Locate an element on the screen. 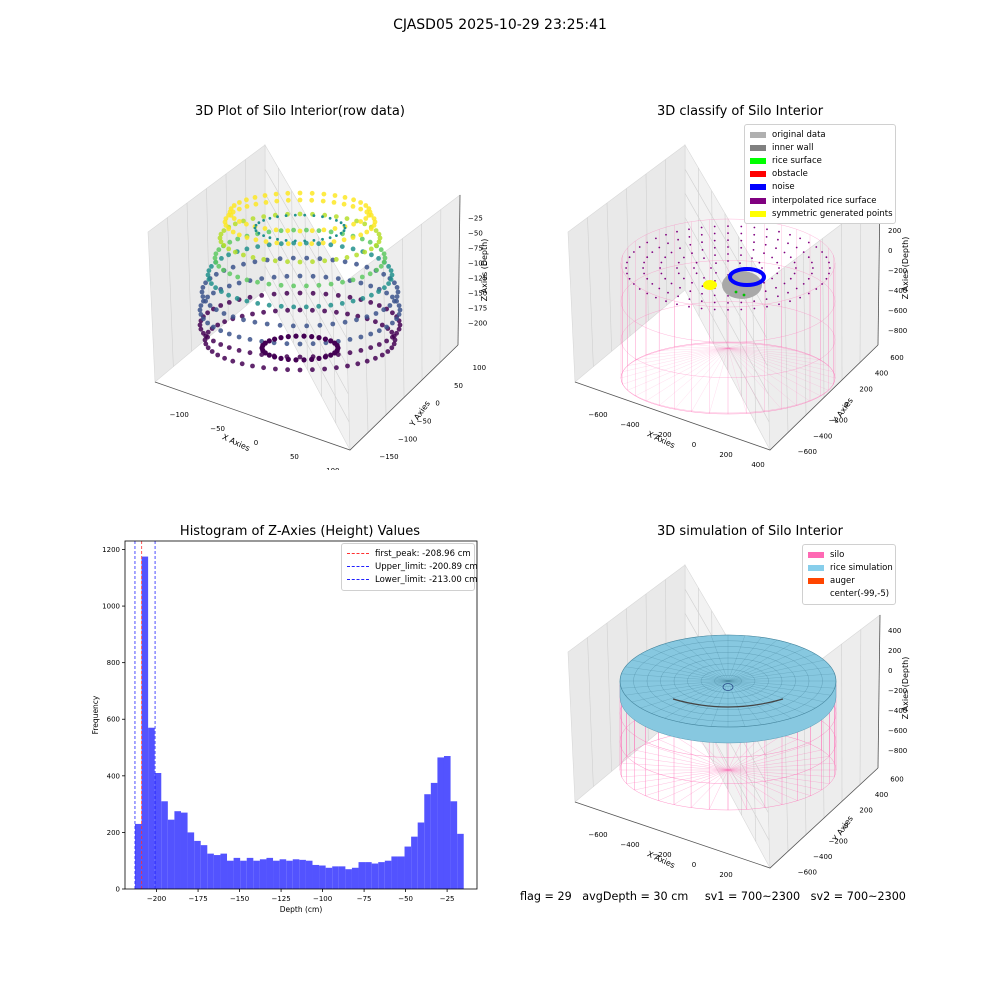 The height and width of the screenshot is (1000, 1000). legend-label: center(-99,-5) is located at coordinates (860, 594).